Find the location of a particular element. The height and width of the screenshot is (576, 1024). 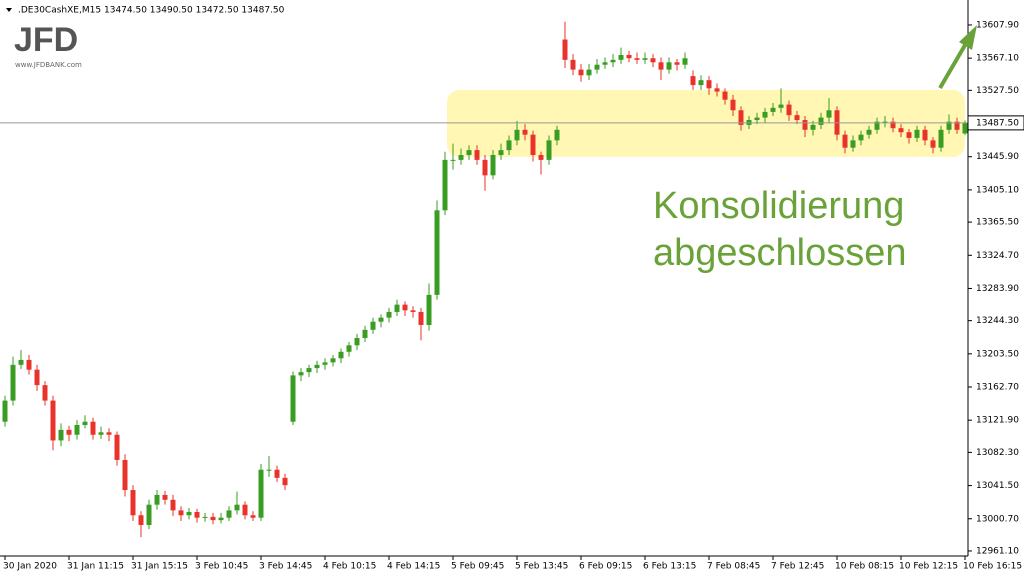

y-tick-label: 13324.70 is located at coordinates (997, 256).